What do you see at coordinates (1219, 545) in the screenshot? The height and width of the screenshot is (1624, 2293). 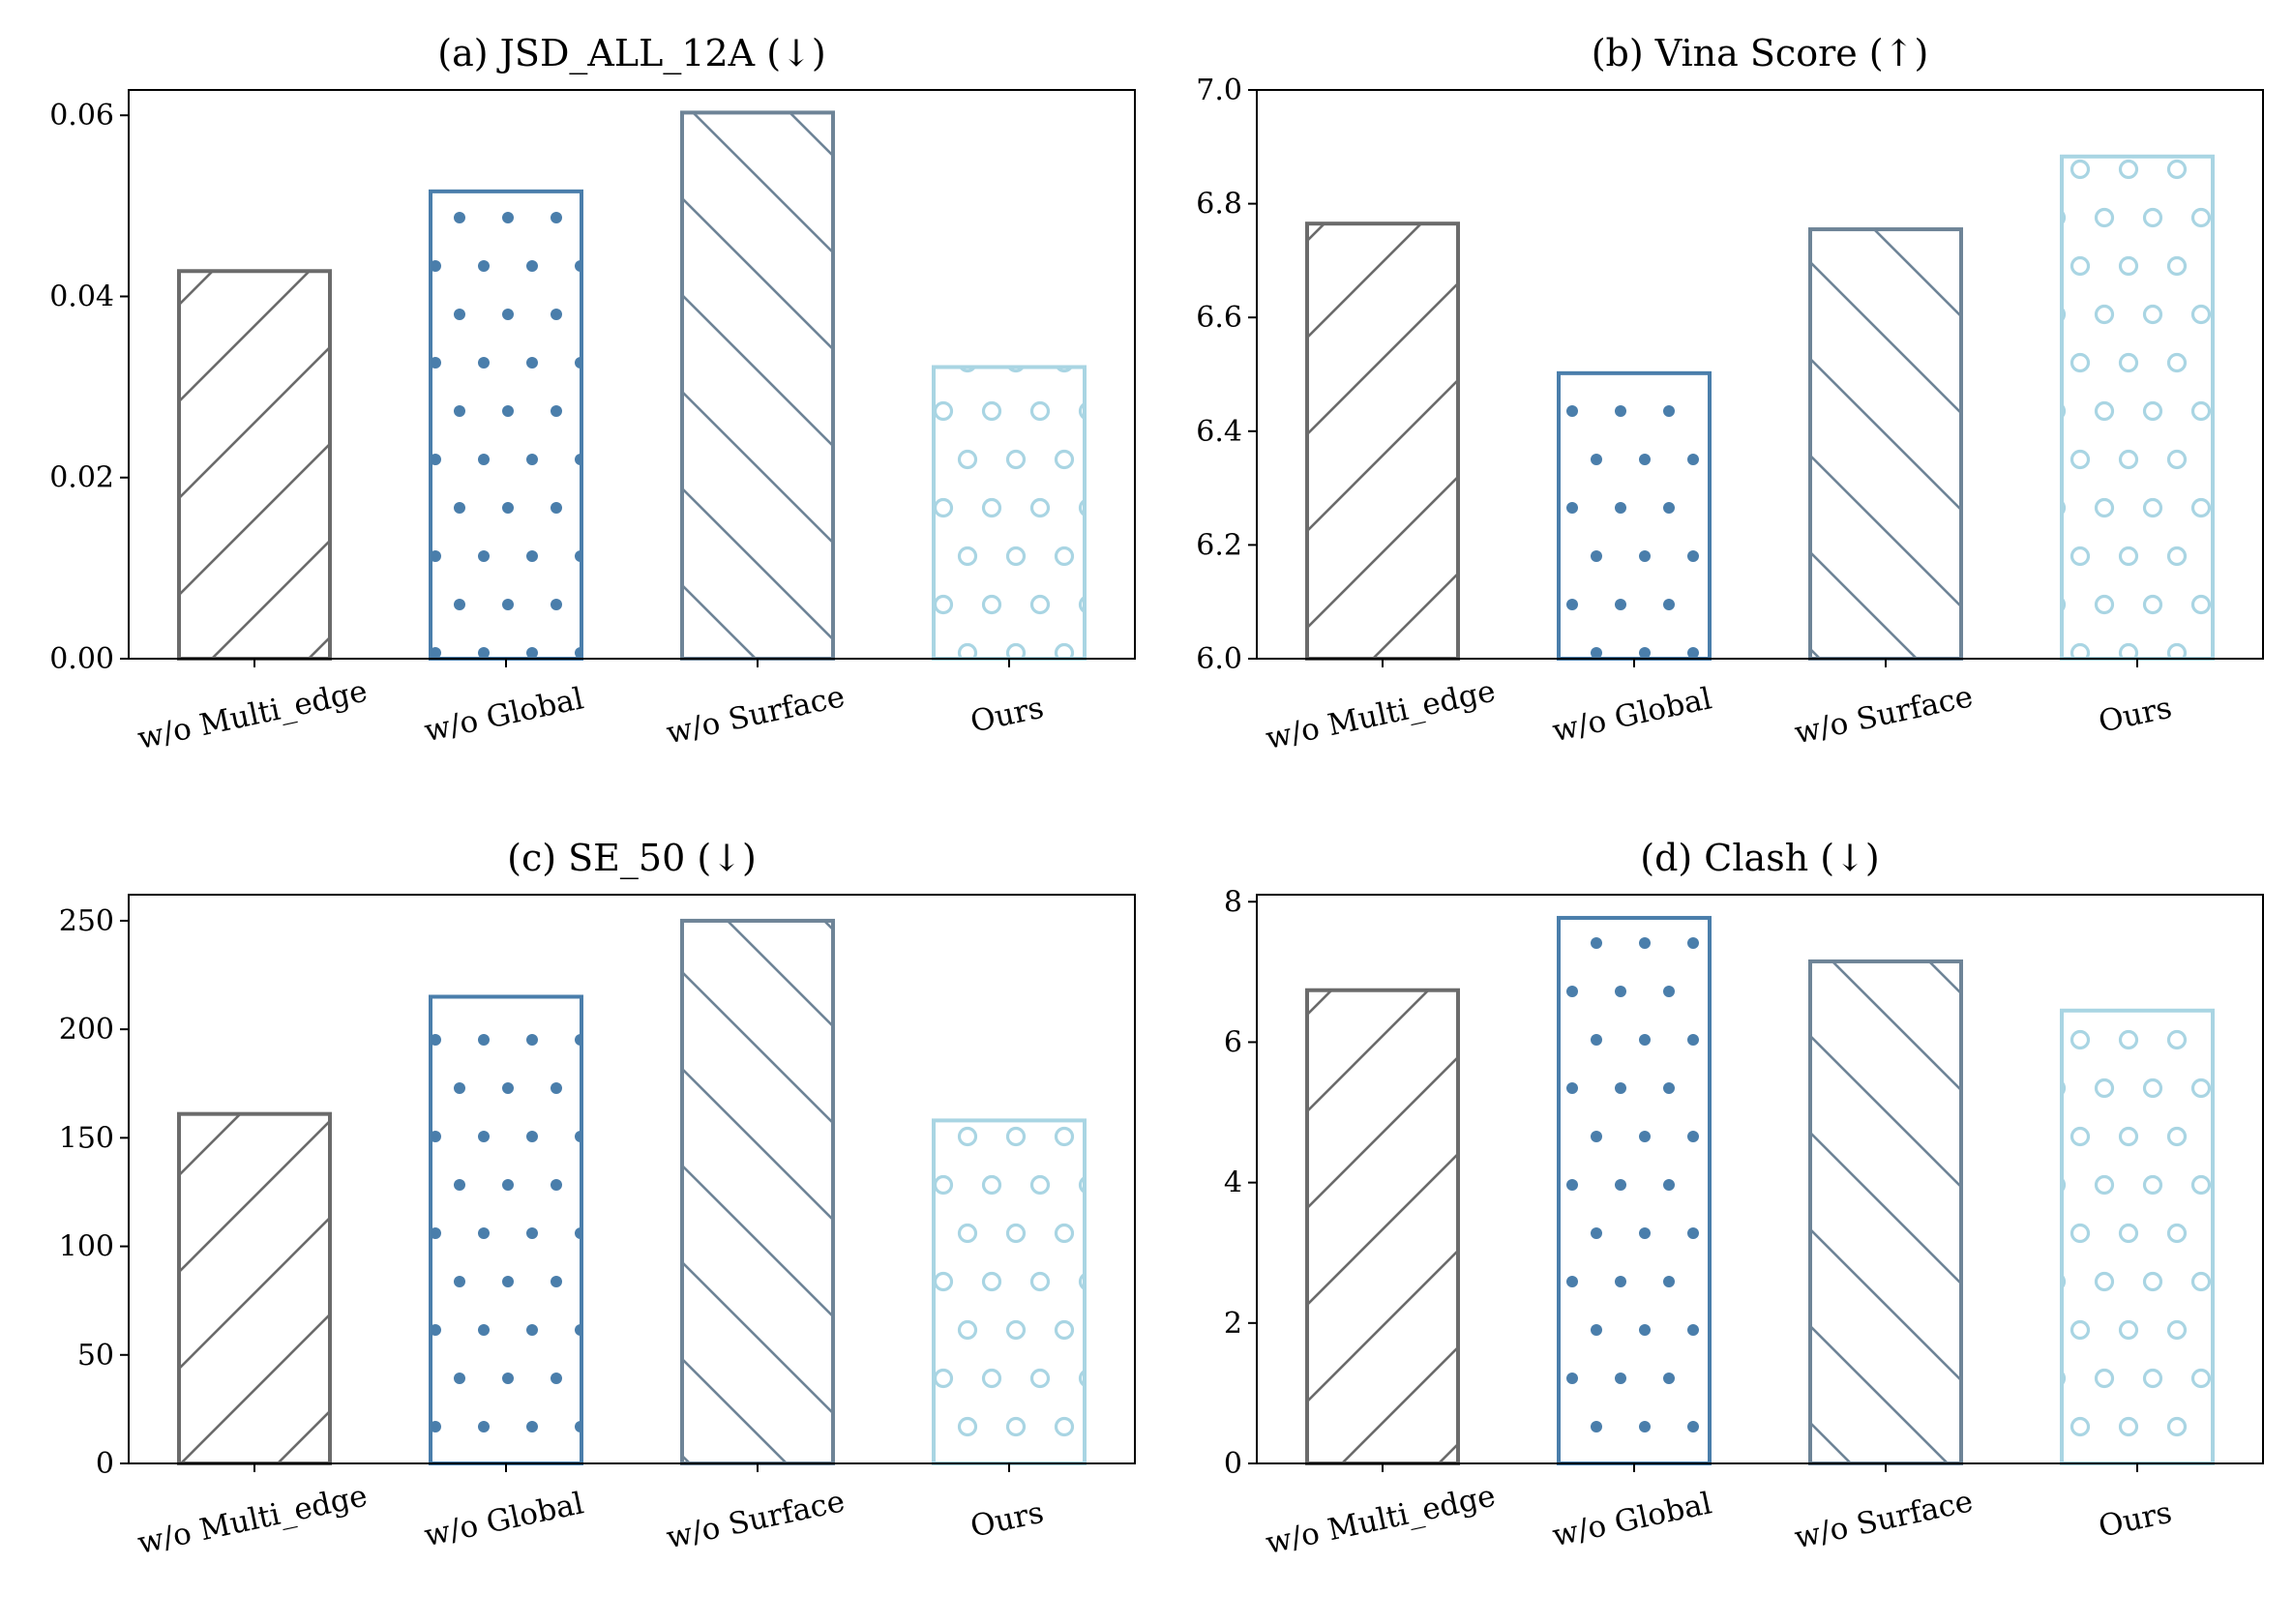 I see `y-tick-label: 6.2` at bounding box center [1219, 545].